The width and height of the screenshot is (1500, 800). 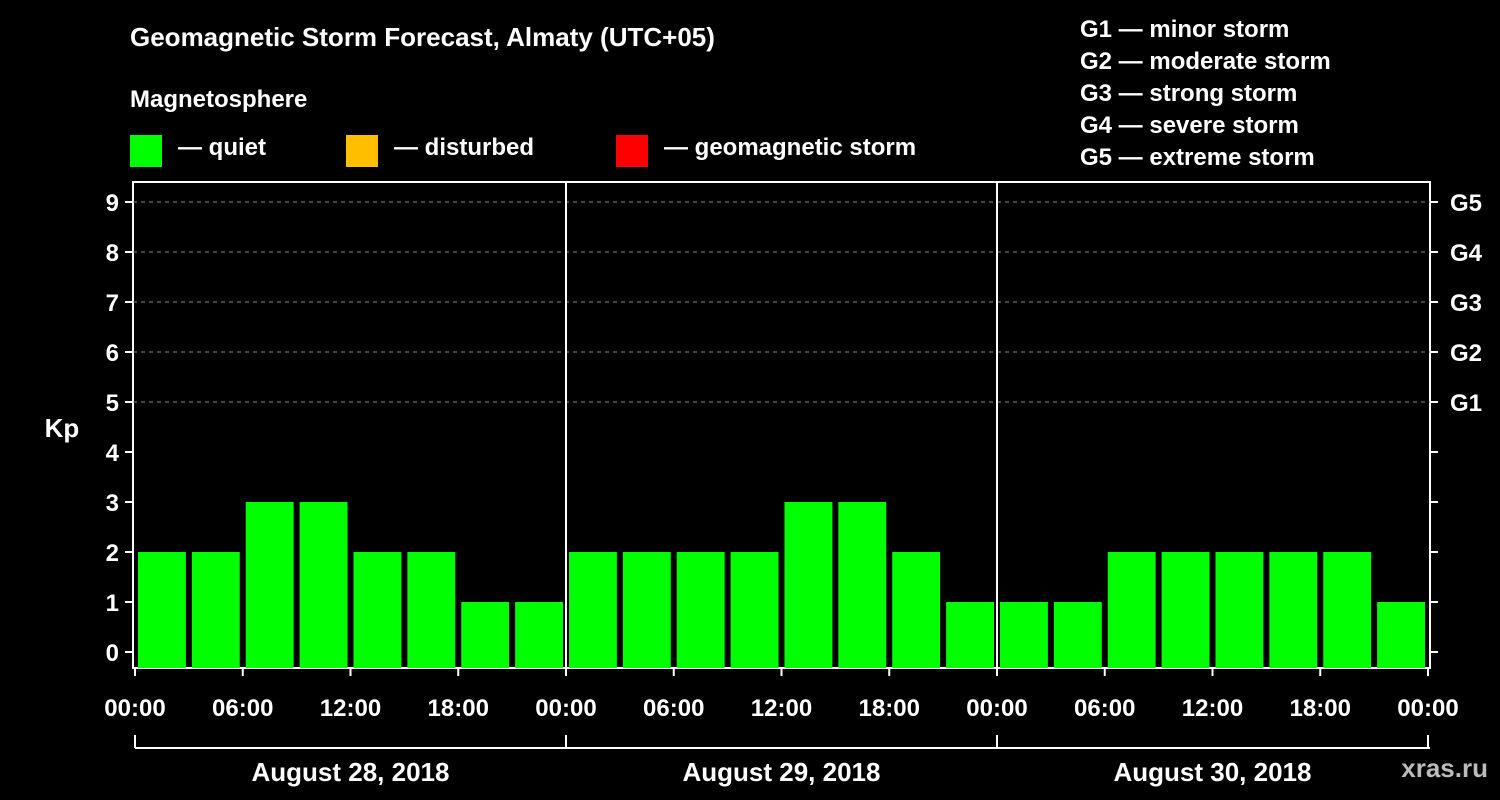 I want to click on storm-level-g5: G5 — extreme storm, so click(x=1197, y=157).